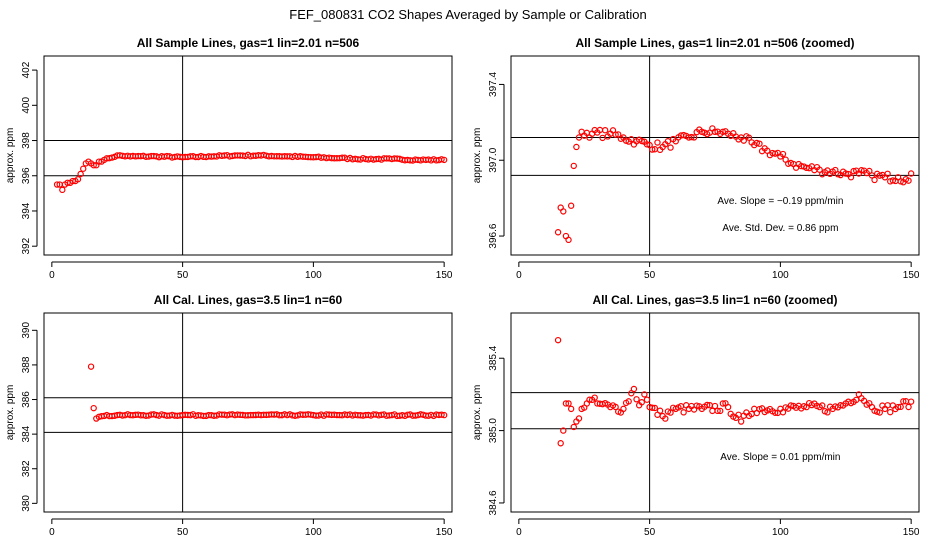 The image size is (936, 540). Describe the element at coordinates (477, 413) in the screenshot. I see `y-axis-label: approx. ppm` at that location.